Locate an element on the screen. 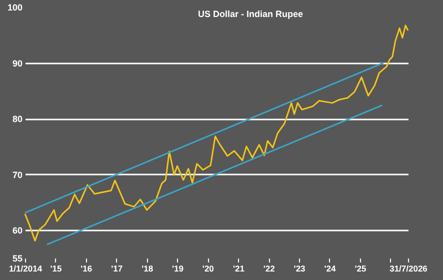  y-tick-label: 90 is located at coordinates (17, 63).